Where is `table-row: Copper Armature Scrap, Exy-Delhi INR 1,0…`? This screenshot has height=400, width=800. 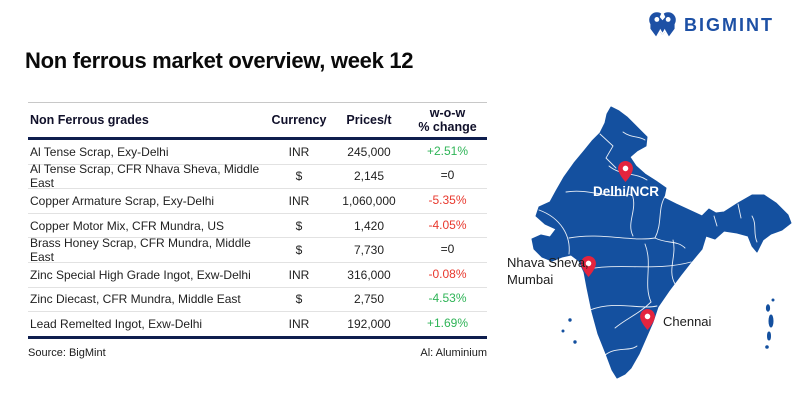 table-row: Copper Armature Scrap, Exy-Delhi INR 1,0… is located at coordinates (257, 201).